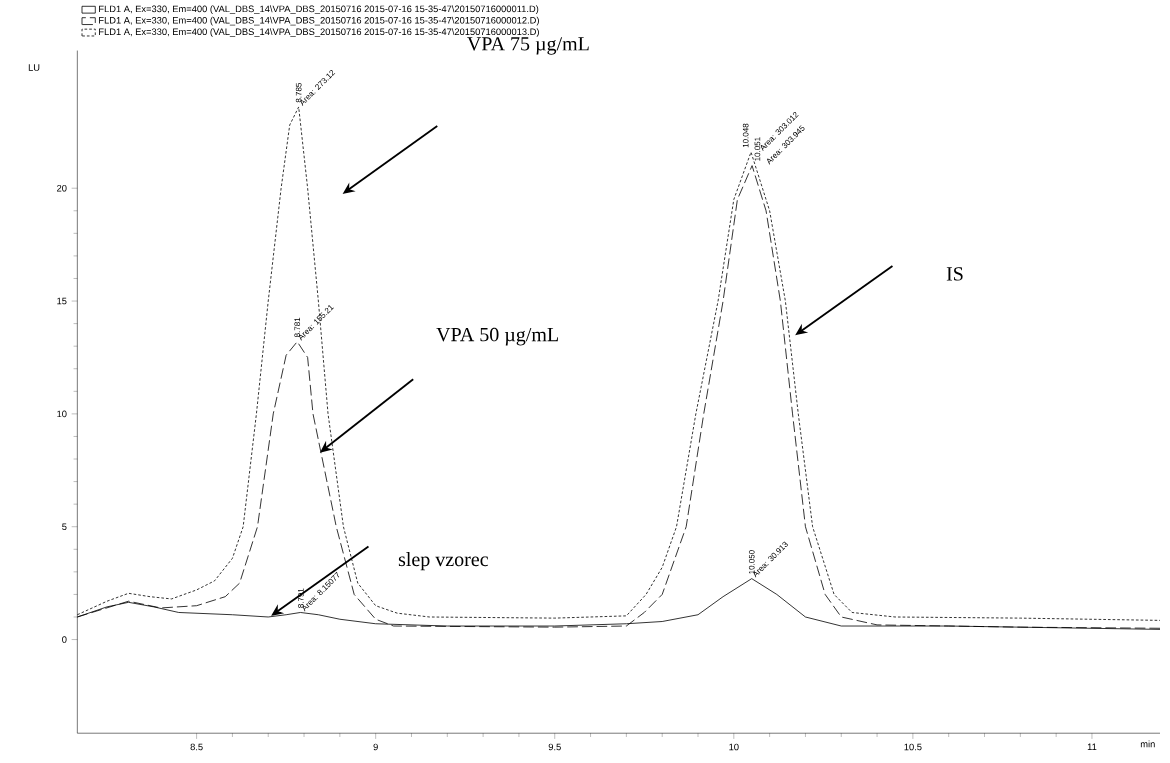  Describe the element at coordinates (734, 747) in the screenshot. I see `x-tick-label: 10` at that location.